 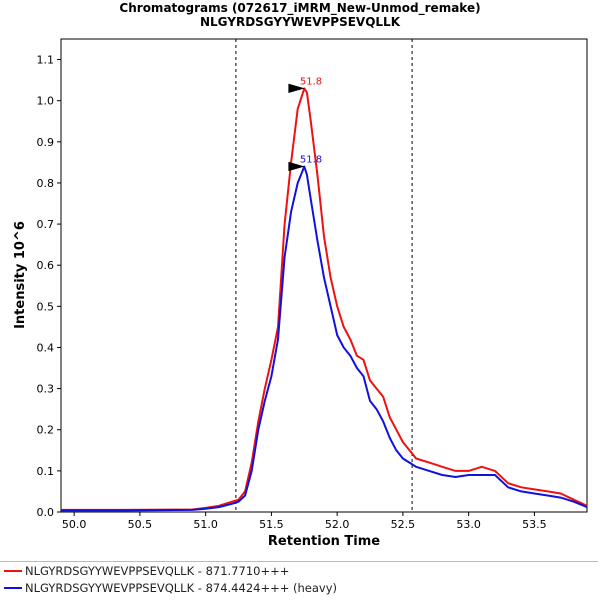 I want to click on x-tick-label: 51.5, so click(x=271, y=524).